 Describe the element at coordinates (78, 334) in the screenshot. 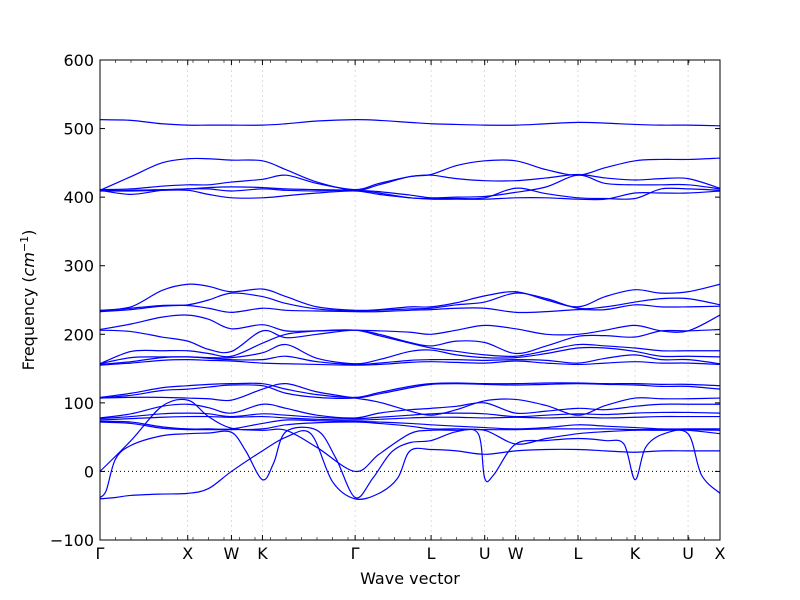

I see `y-tick-label: 200` at that location.